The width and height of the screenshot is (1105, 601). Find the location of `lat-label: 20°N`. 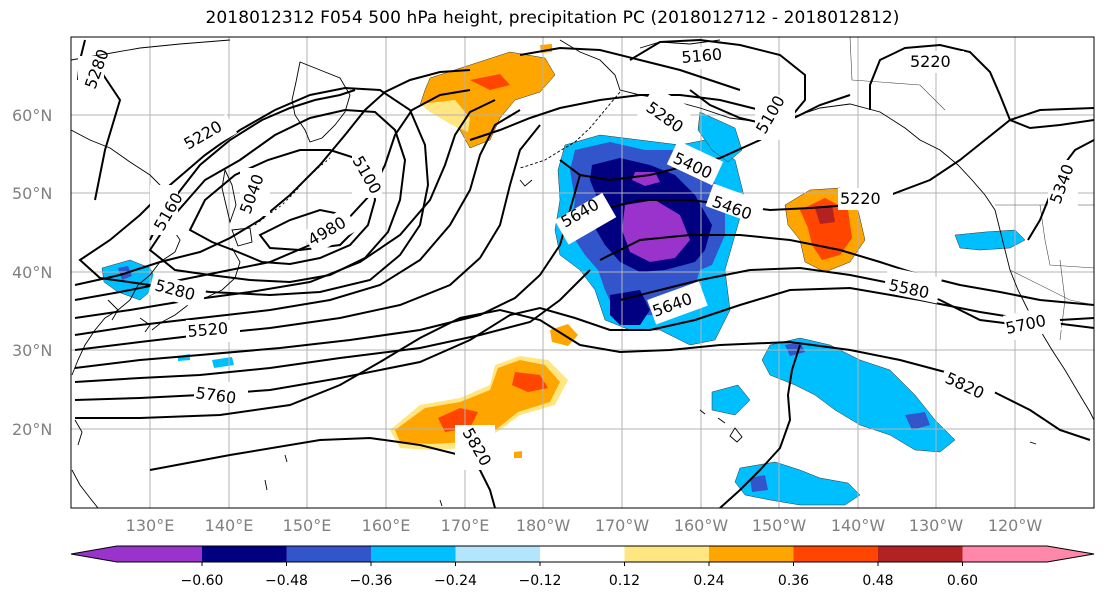

lat-label: 20°N is located at coordinates (32, 429).